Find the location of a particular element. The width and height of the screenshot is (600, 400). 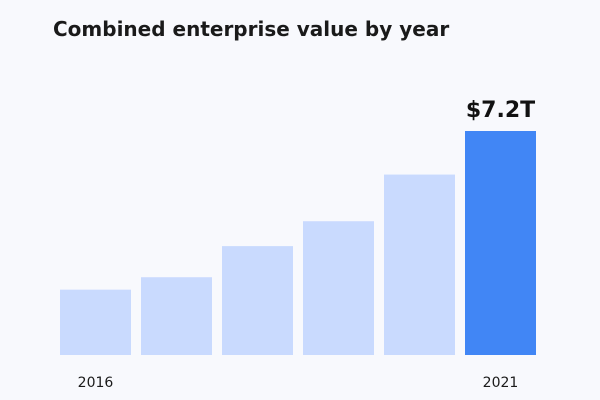

bar-2017 is located at coordinates (176, 316).